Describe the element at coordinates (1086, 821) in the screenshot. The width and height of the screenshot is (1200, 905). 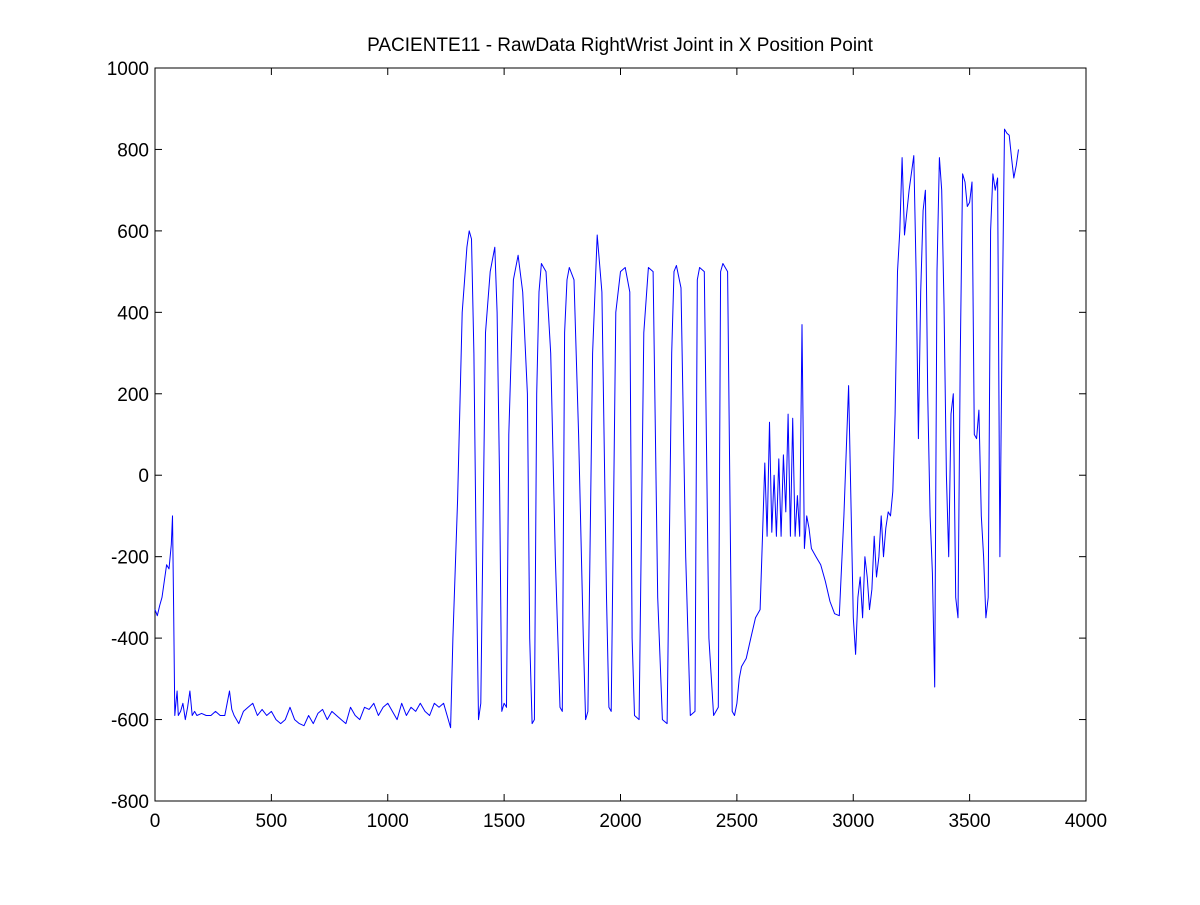
I see `x-tick-label: 4000` at that location.